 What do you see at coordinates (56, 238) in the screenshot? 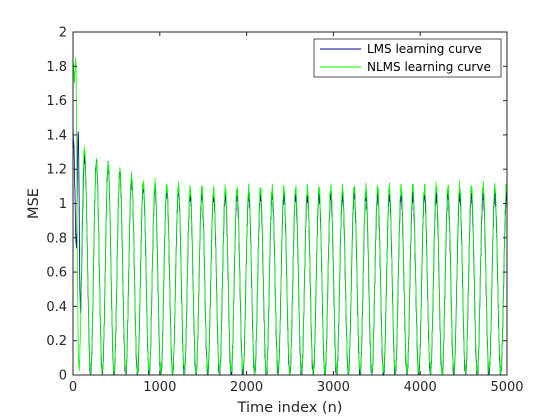
I see `y-tick-label: 0.8` at bounding box center [56, 238].